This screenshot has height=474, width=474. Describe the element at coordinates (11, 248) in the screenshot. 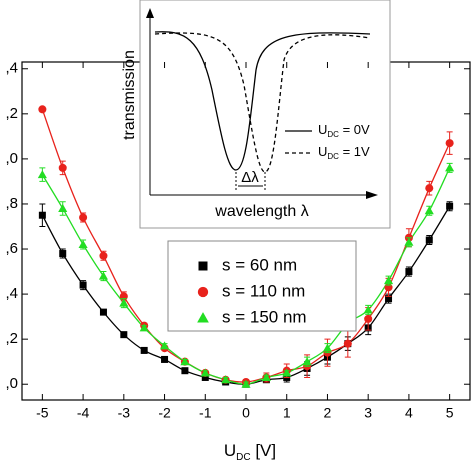

I see `y-tick-label: ,6` at that location.